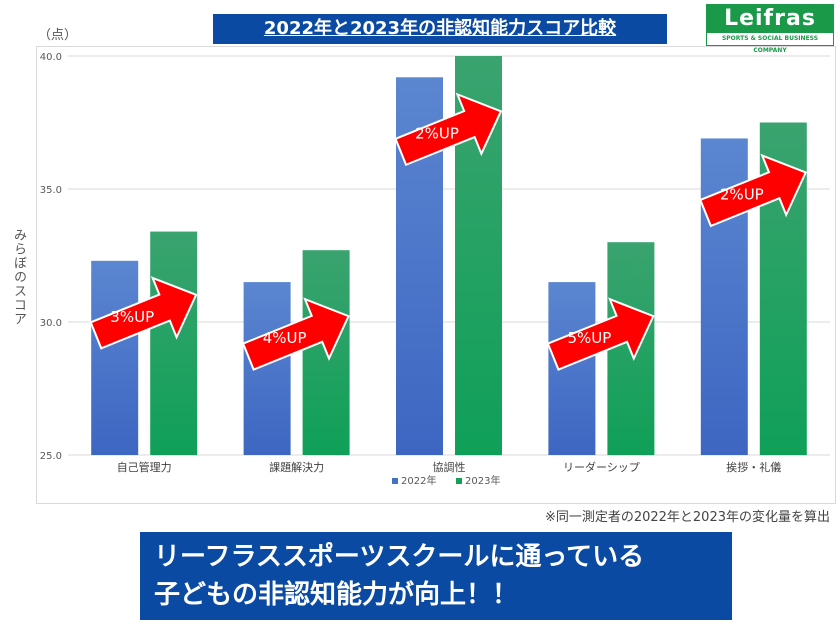 Image resolution: width=840 pixels, height=633 pixels. I want to click on x-tick-label: リーダーシップ, so click(601, 467).